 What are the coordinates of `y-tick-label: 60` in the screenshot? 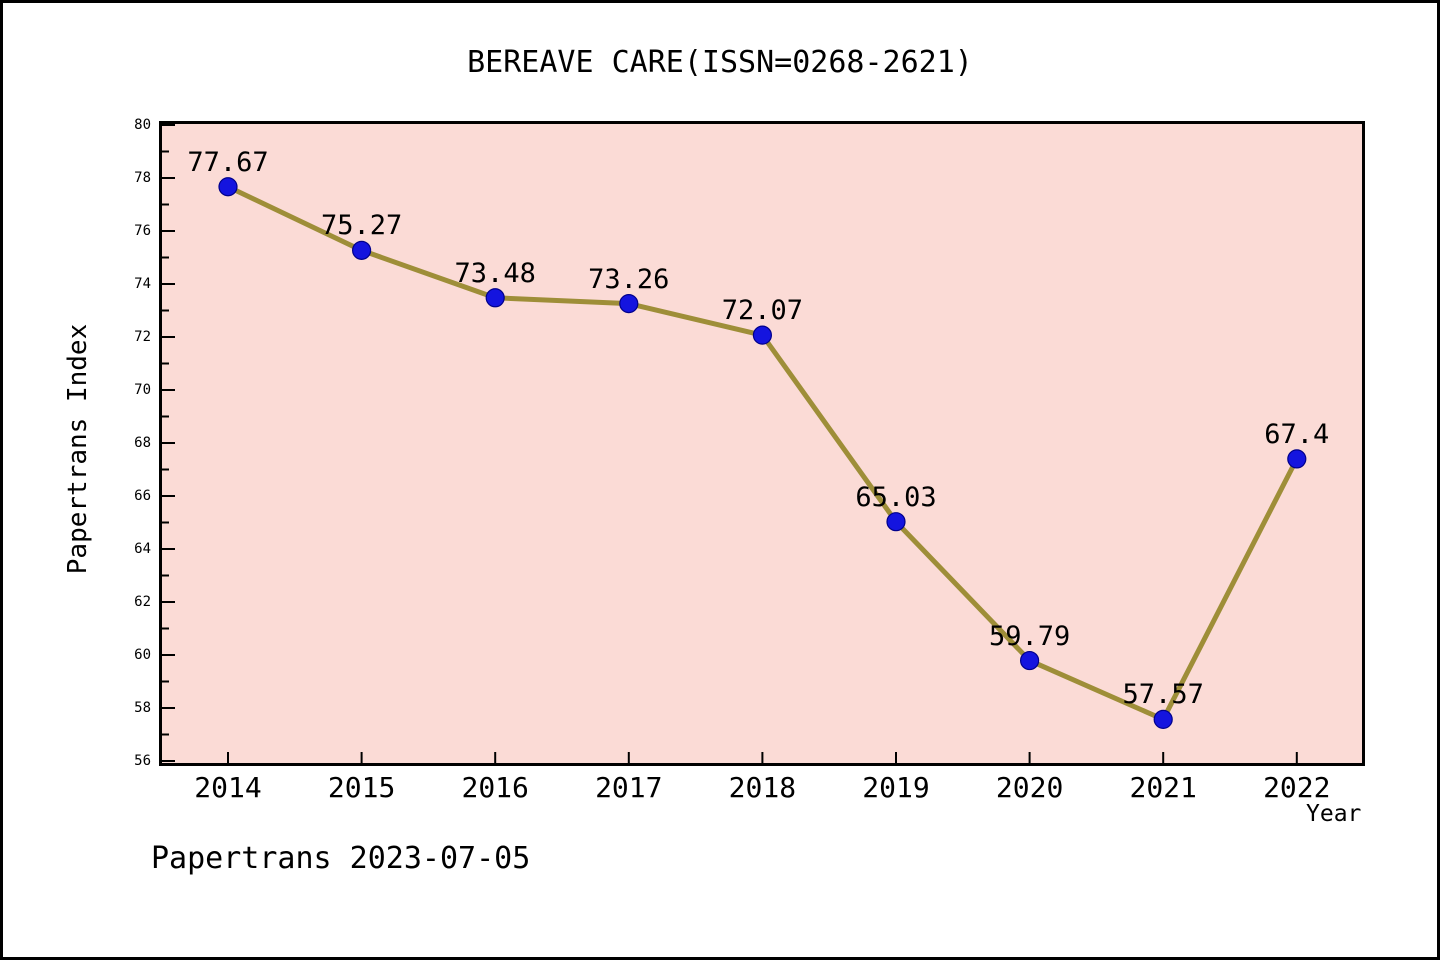 It's located at (142, 655).